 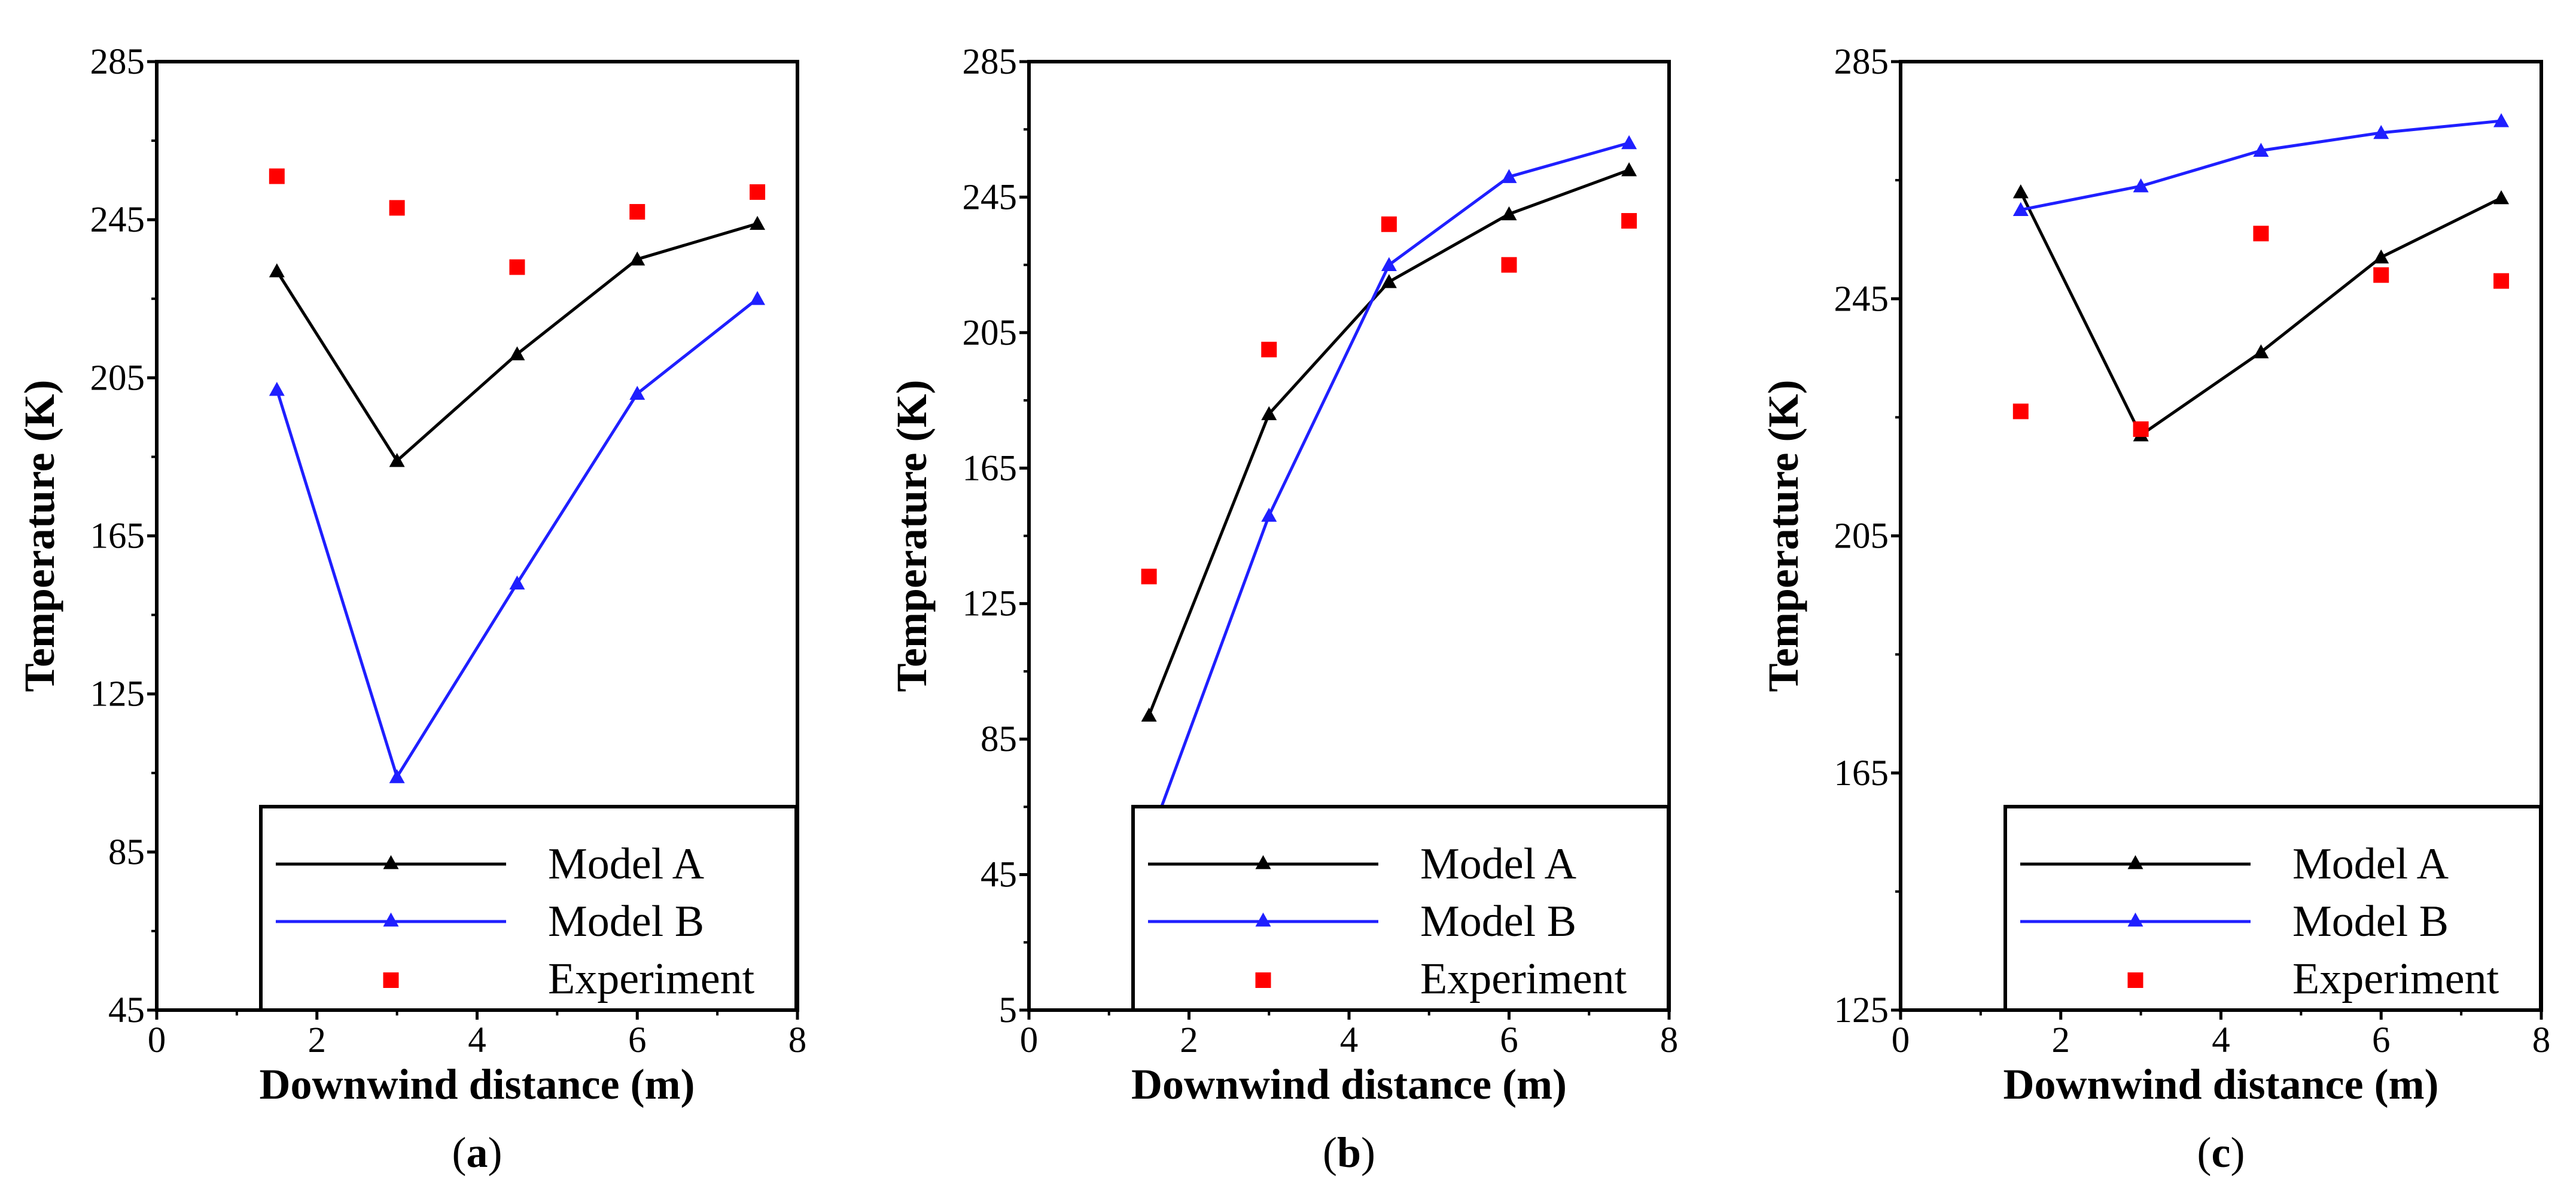 What do you see at coordinates (1263, 920) in the screenshot?
I see `legend-marker-model-b` at bounding box center [1263, 920].